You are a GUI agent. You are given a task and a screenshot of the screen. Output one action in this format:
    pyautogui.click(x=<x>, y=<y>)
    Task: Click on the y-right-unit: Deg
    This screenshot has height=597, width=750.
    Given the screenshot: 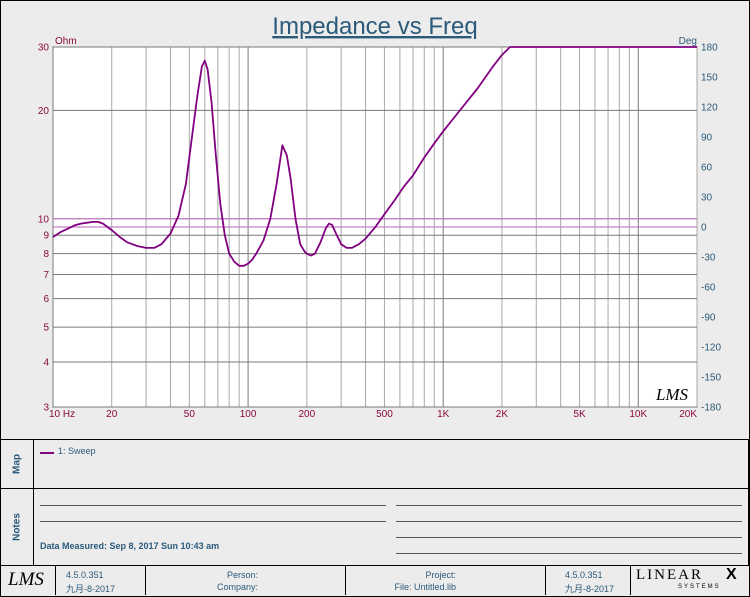 What is the action you would take?
    pyautogui.click(x=688, y=41)
    